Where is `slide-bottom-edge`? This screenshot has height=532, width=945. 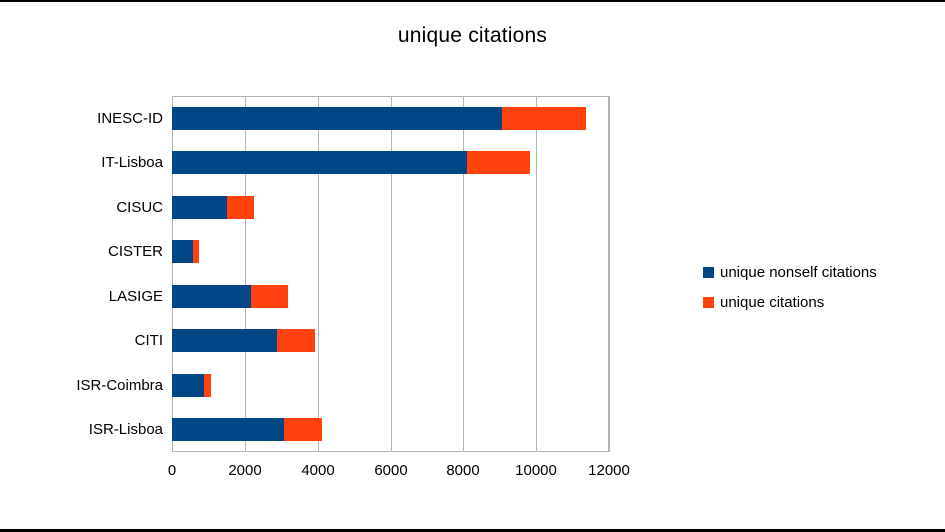
slide-bottom-edge is located at coordinates (472, 530).